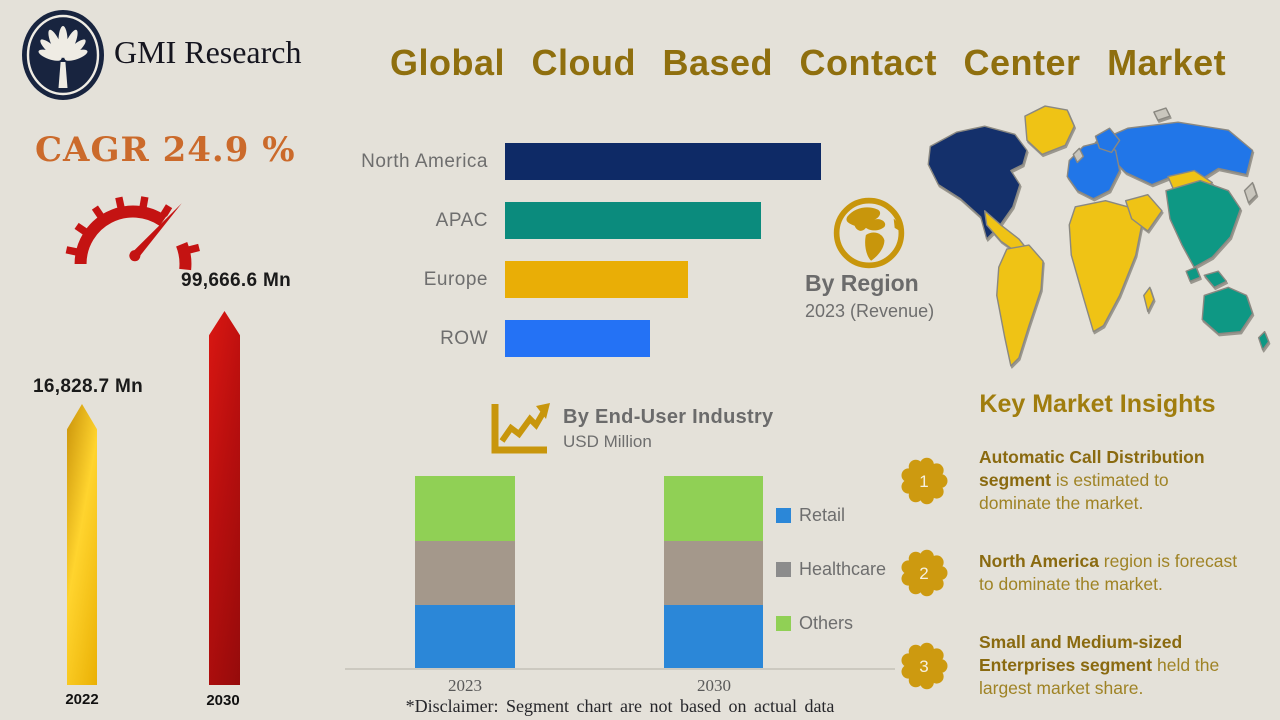 The height and width of the screenshot is (720, 1280). I want to click on stacked-bar-2030, so click(713, 572).